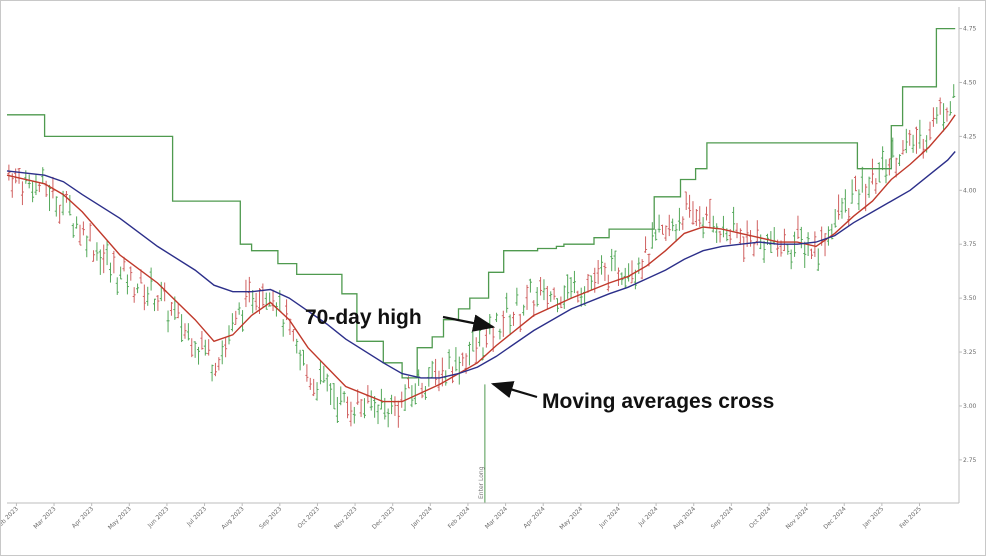 Image resolution: width=986 pixels, height=556 pixels. Describe the element at coordinates (481, 482) in the screenshot. I see `entry-signal-label: Enter Long` at that location.